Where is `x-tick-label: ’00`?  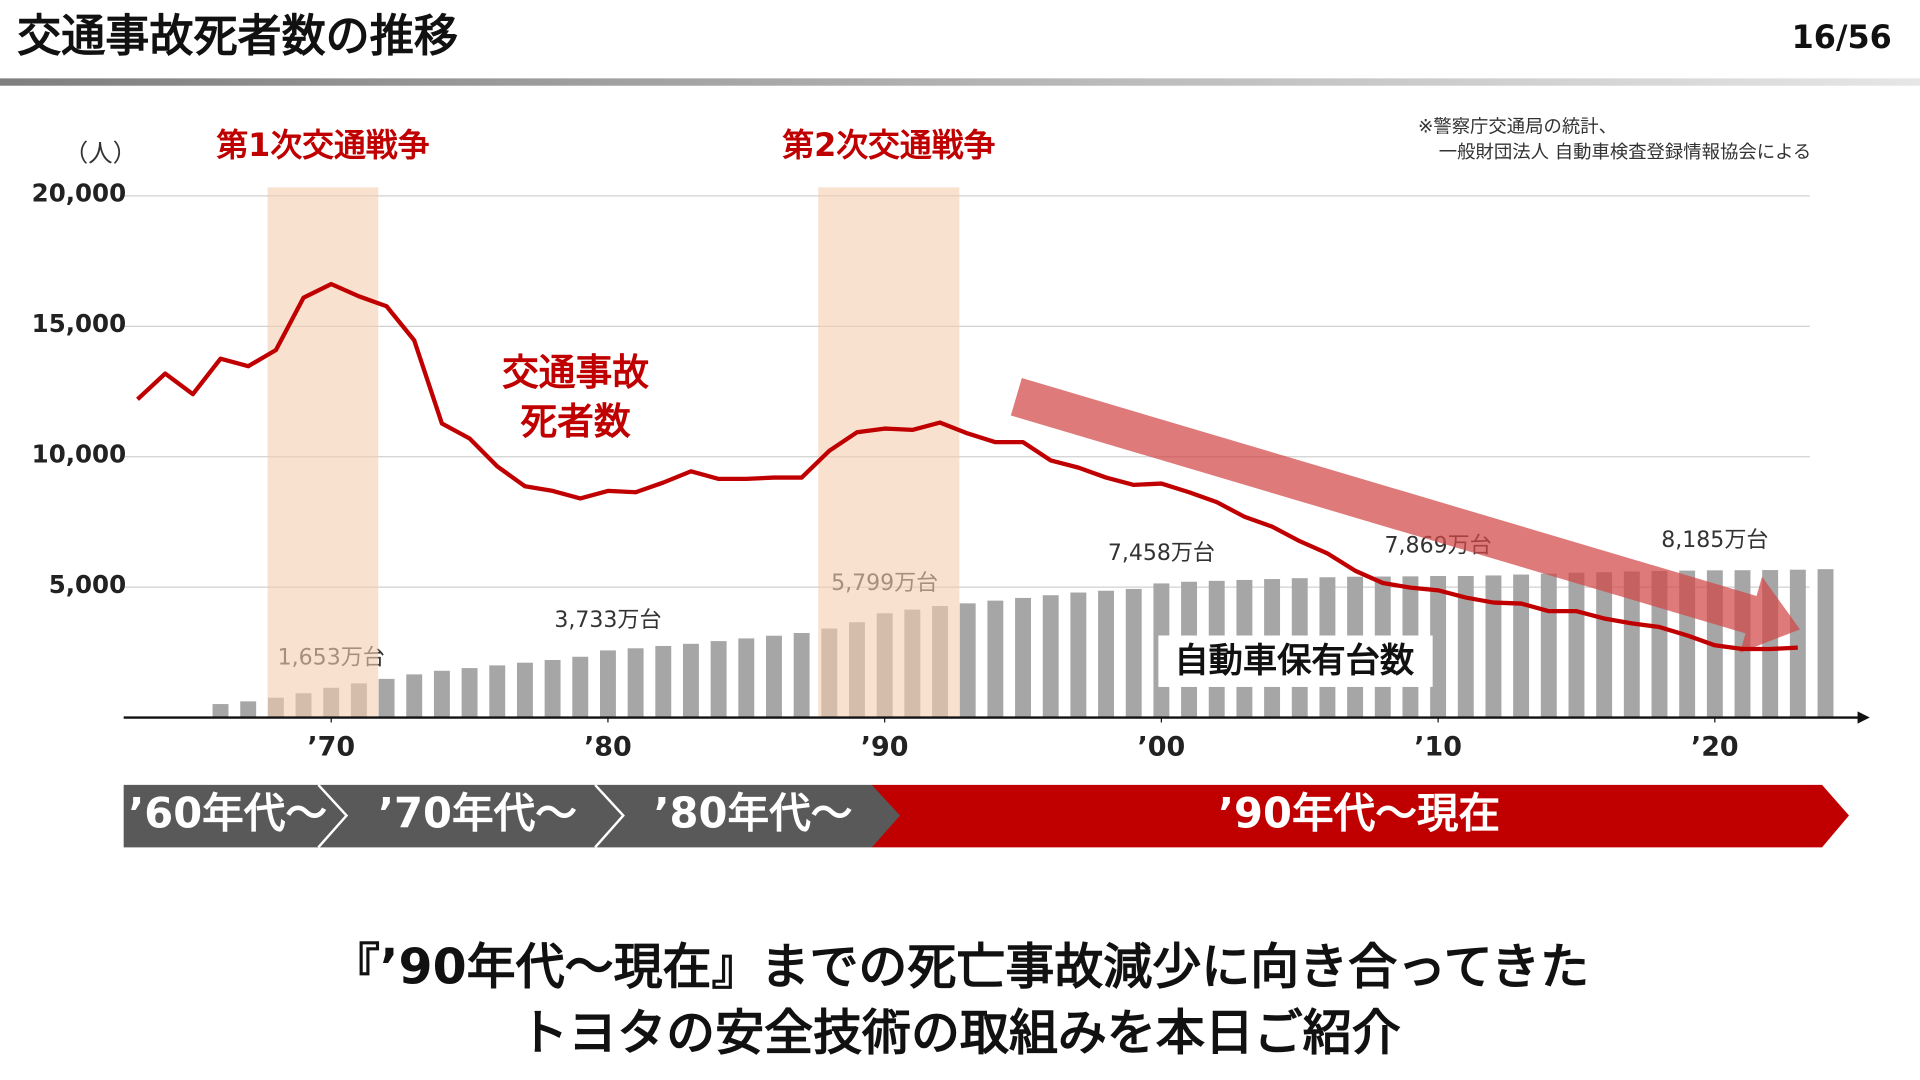 x-tick-label: ’00 is located at coordinates (1162, 747).